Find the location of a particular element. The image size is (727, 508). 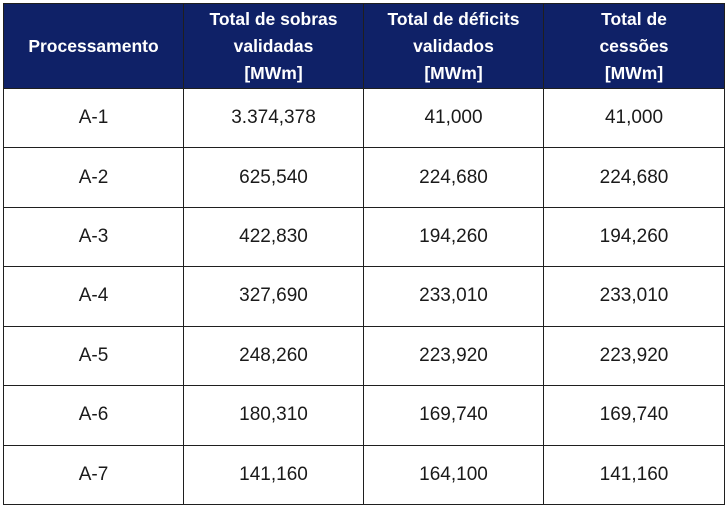

header-total-deficits: Total de déficits validados [MWm] is located at coordinates (453, 46).